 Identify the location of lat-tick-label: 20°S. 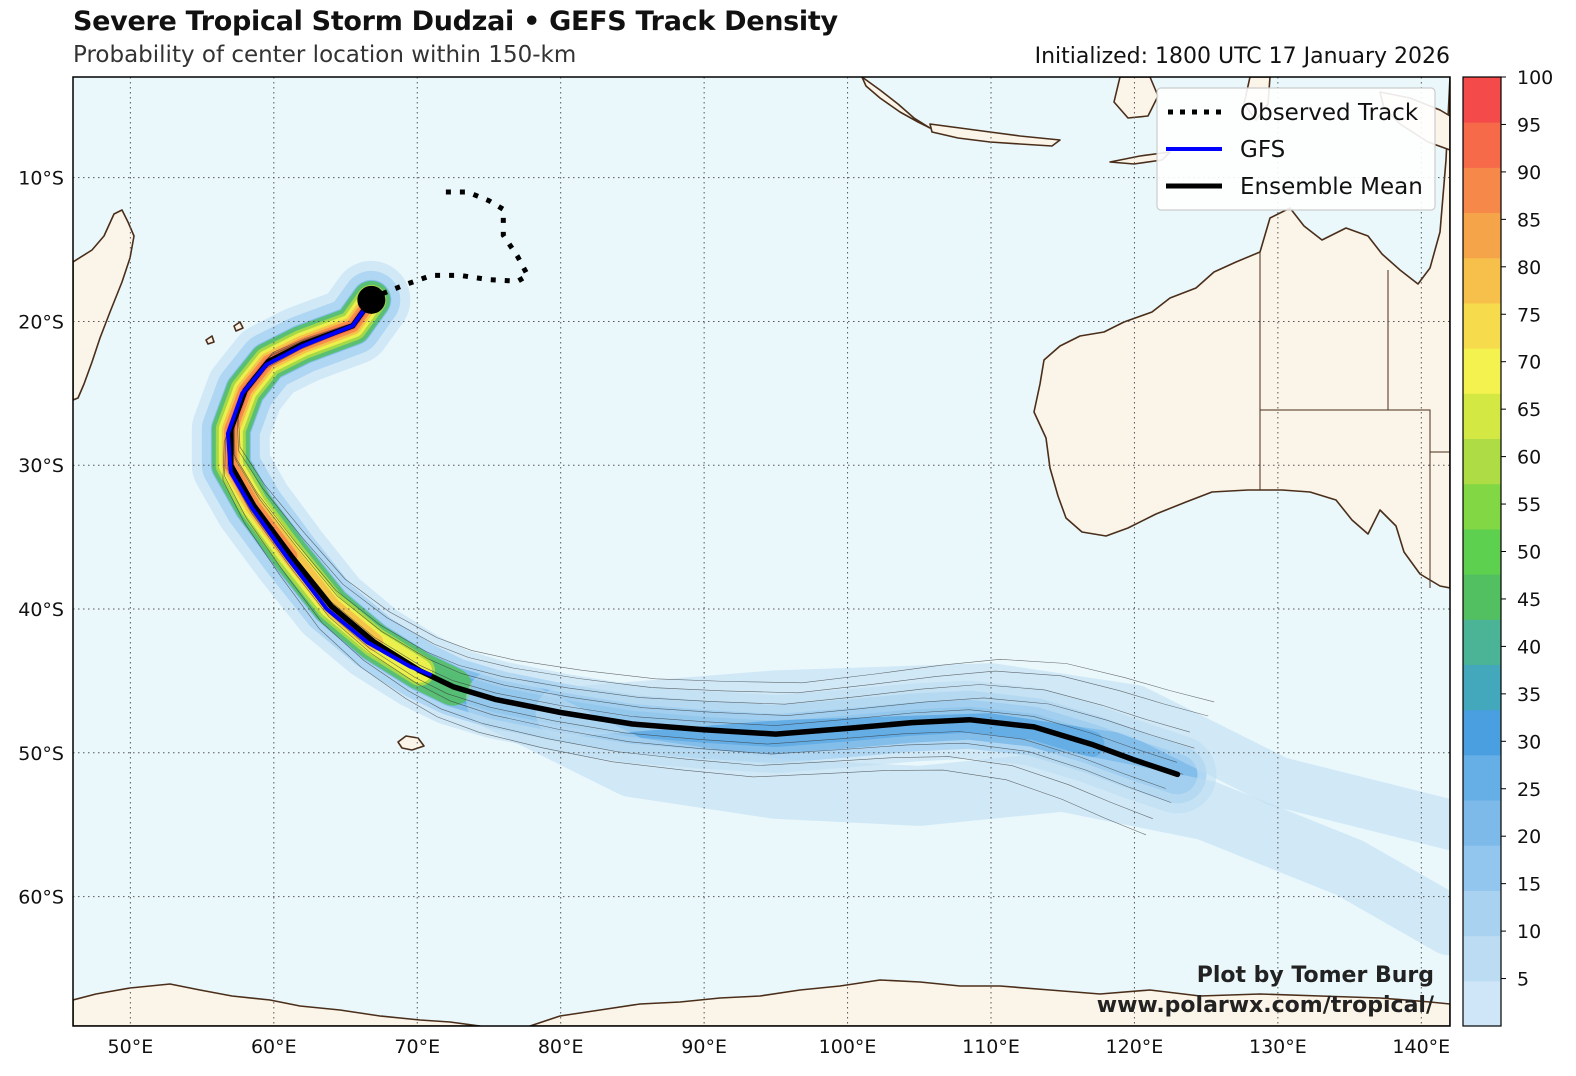
(41, 322).